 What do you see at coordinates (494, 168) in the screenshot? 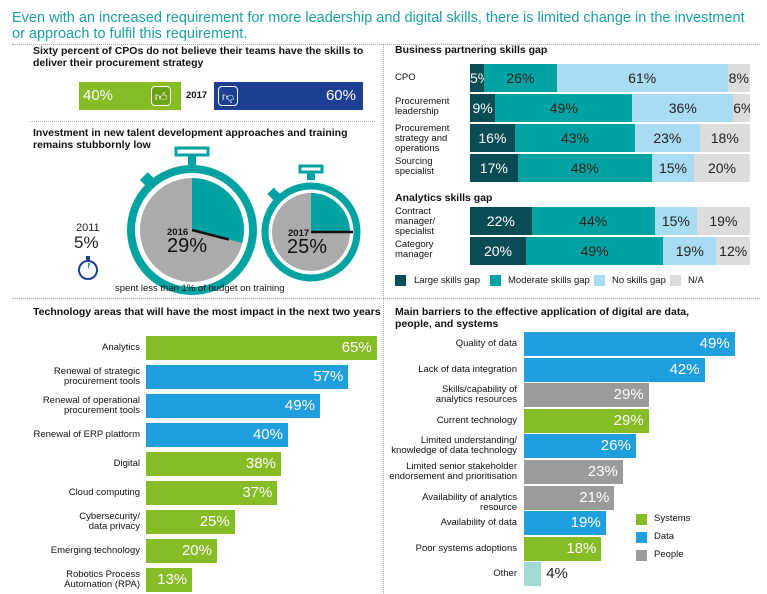
I see `stacked-seg-large-skills-gap-3: 17%` at bounding box center [494, 168].